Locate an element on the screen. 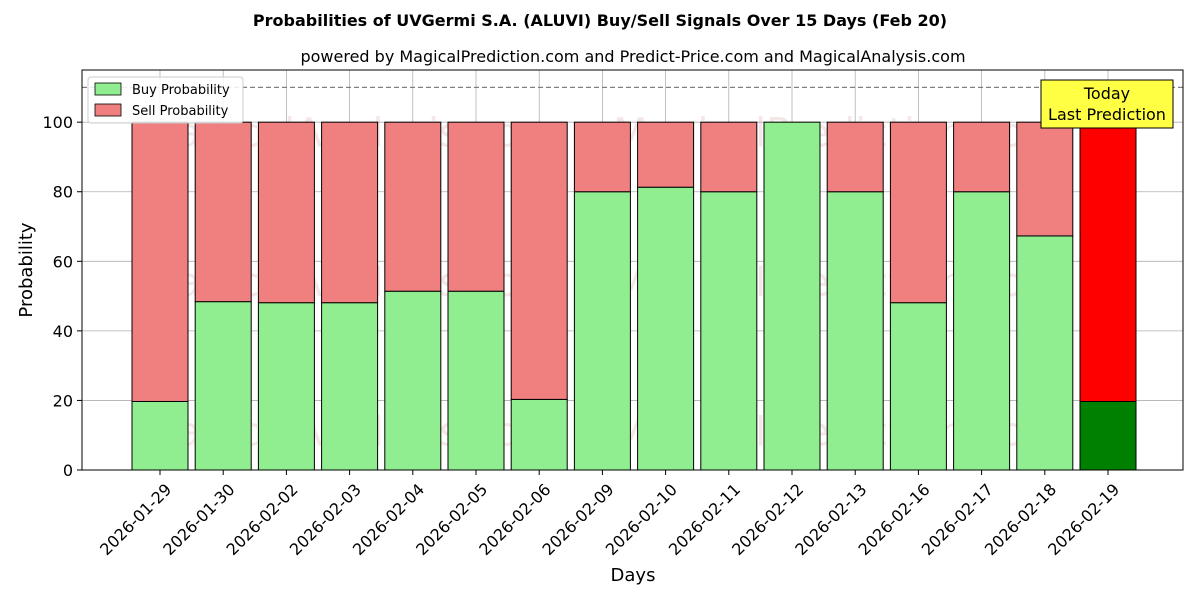 The width and height of the screenshot is (1200, 600). y-tick-label: 80 is located at coordinates (63, 192).